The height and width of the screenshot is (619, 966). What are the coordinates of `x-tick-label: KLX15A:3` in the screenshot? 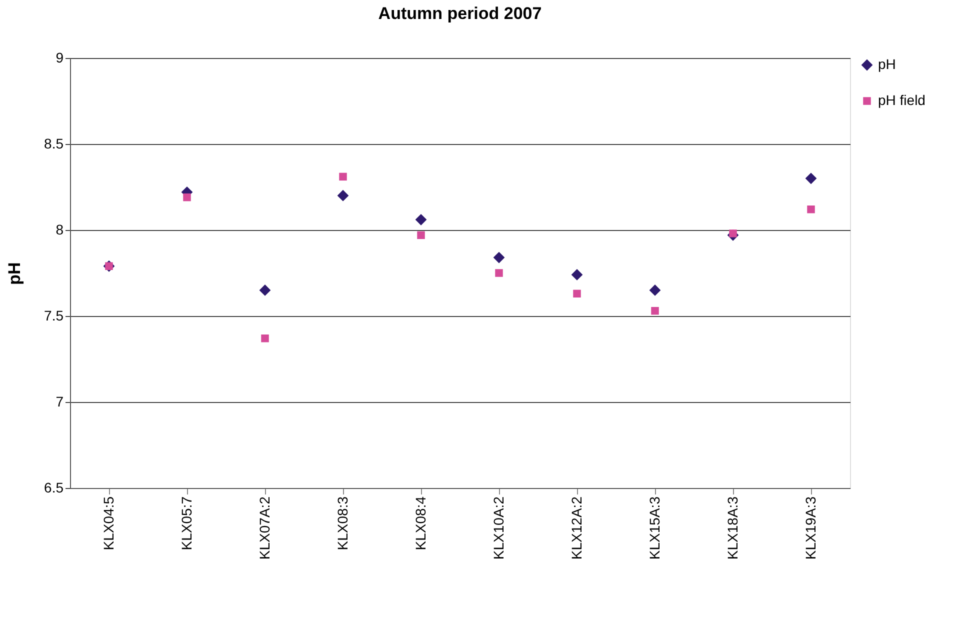 It's located at (654, 528).